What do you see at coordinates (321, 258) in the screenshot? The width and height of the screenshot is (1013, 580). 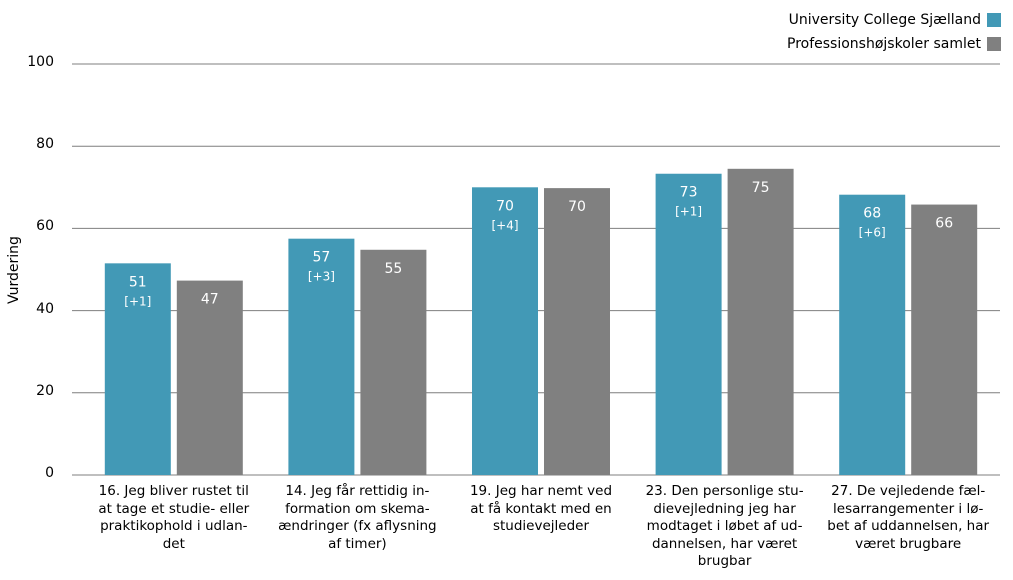 I see `bar-value-label: 57` at bounding box center [321, 258].